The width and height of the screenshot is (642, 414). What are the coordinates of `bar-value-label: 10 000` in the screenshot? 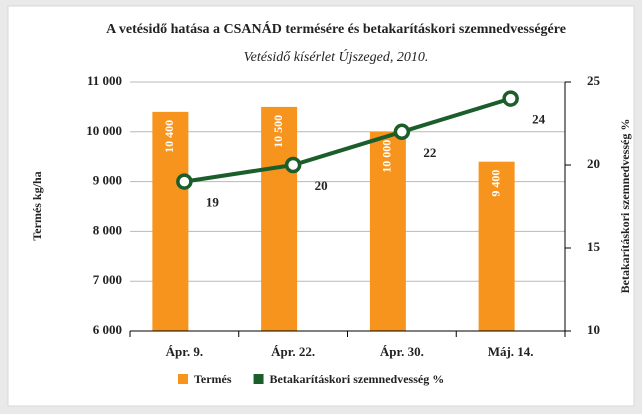 It's located at (387, 156).